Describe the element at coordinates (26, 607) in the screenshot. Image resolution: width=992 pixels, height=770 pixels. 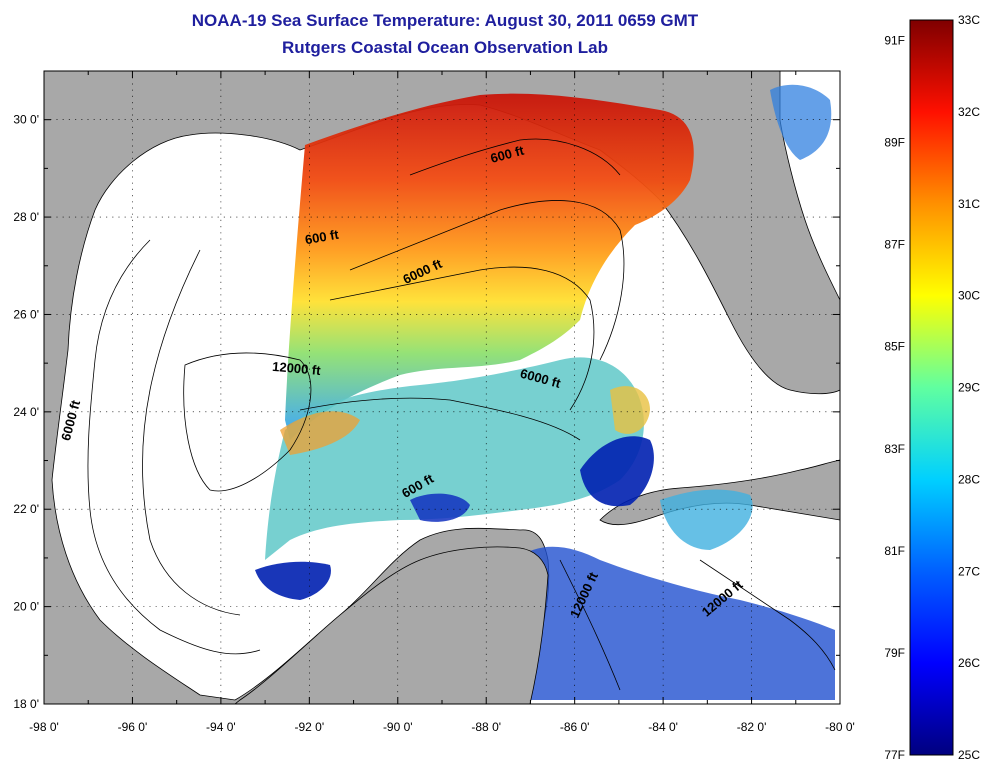
I see `y-tick-label: 20 0'` at that location.